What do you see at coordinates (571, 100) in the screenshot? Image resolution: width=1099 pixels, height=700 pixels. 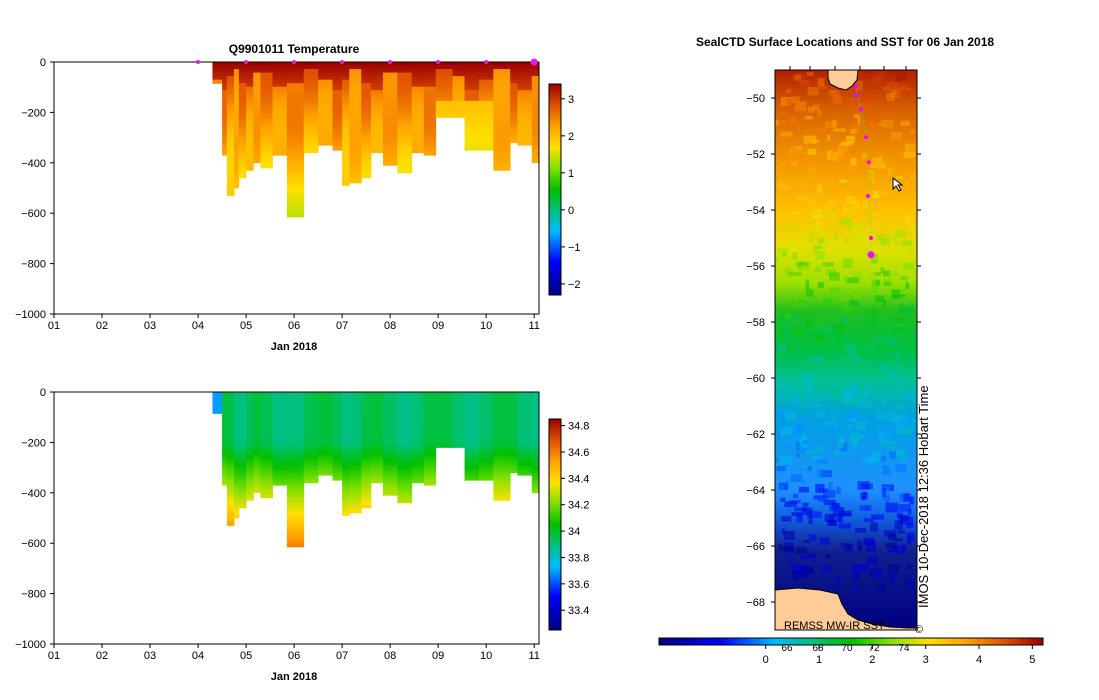 I see `colorbar-tick-label: 3` at bounding box center [571, 100].